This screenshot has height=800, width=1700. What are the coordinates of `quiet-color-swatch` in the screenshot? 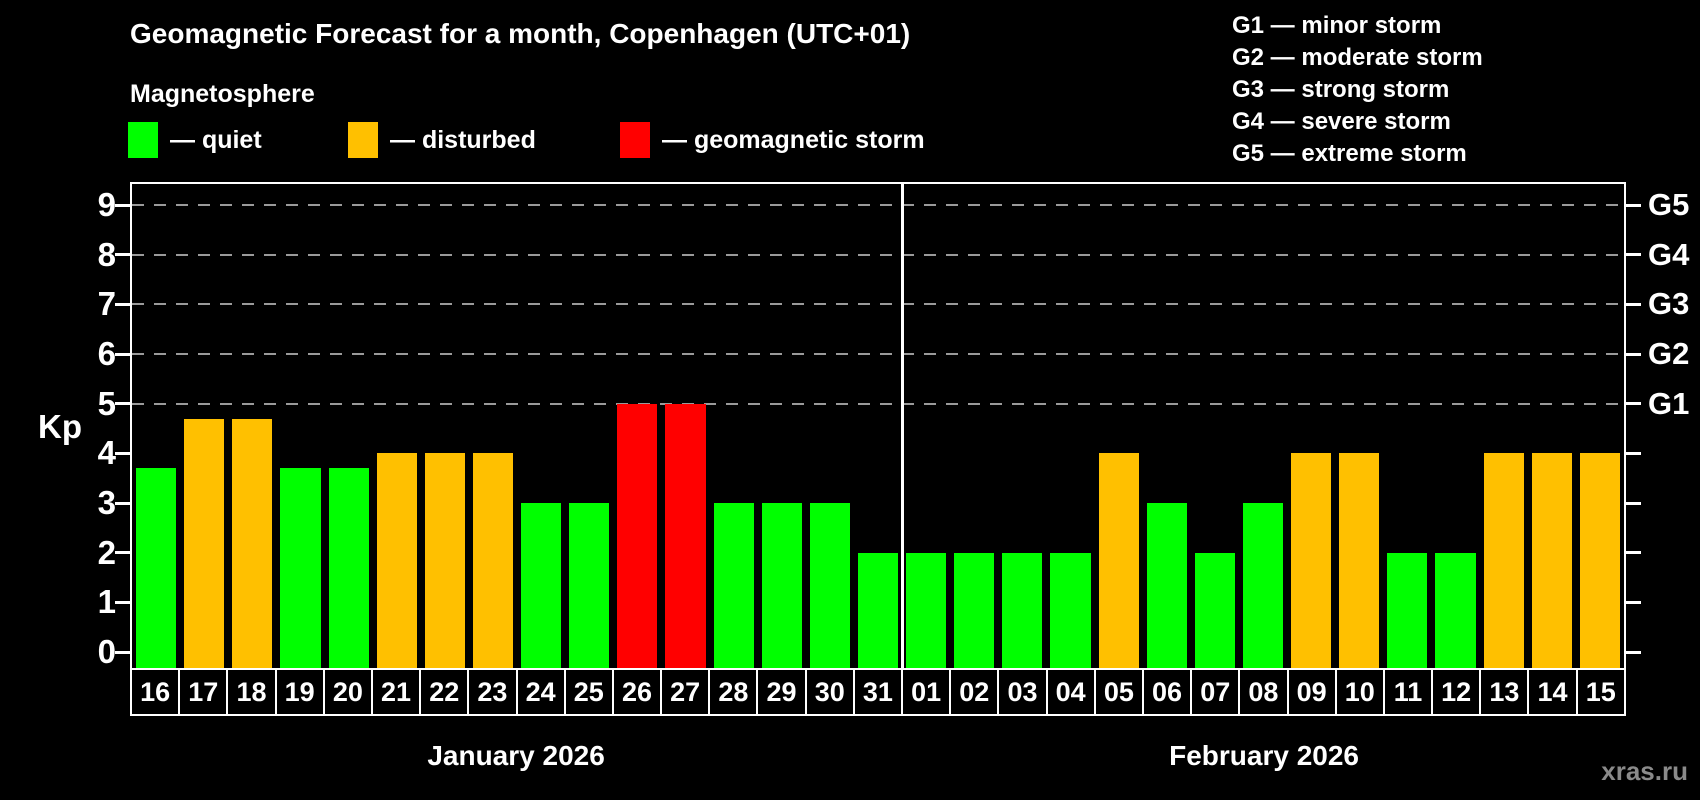 It's located at (143, 140).